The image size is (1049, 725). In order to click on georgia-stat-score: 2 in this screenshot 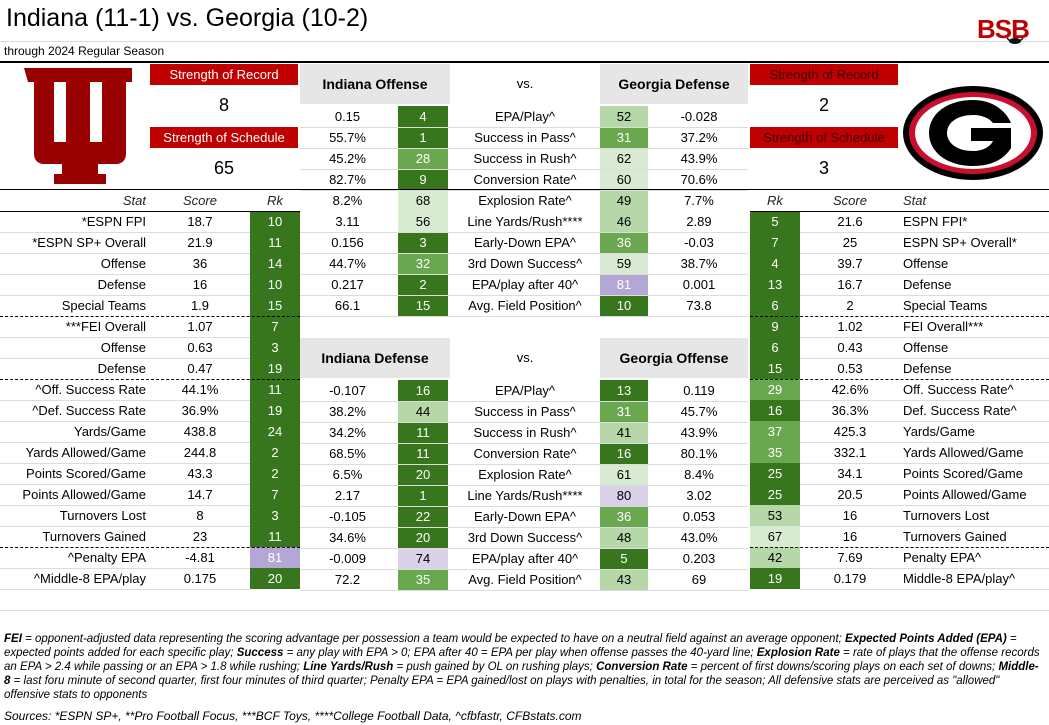, I will do `click(850, 305)`.